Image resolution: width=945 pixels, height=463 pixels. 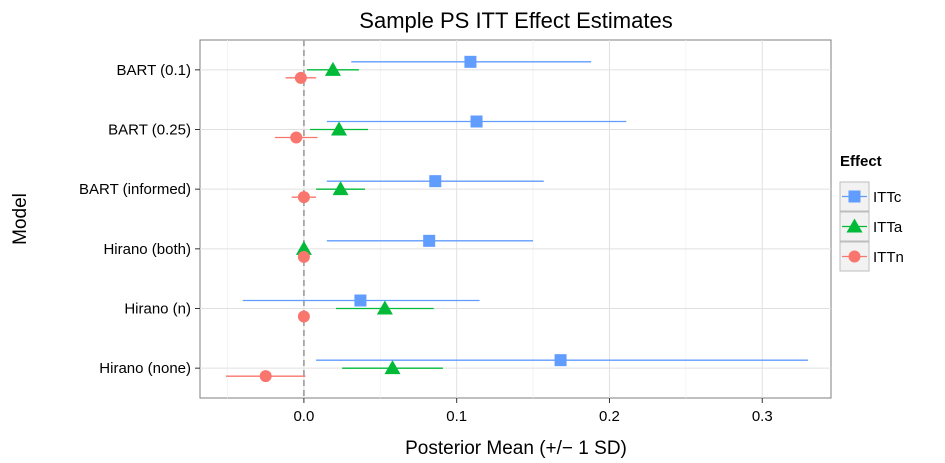 I want to click on legend-label: ITTa, so click(x=888, y=227).